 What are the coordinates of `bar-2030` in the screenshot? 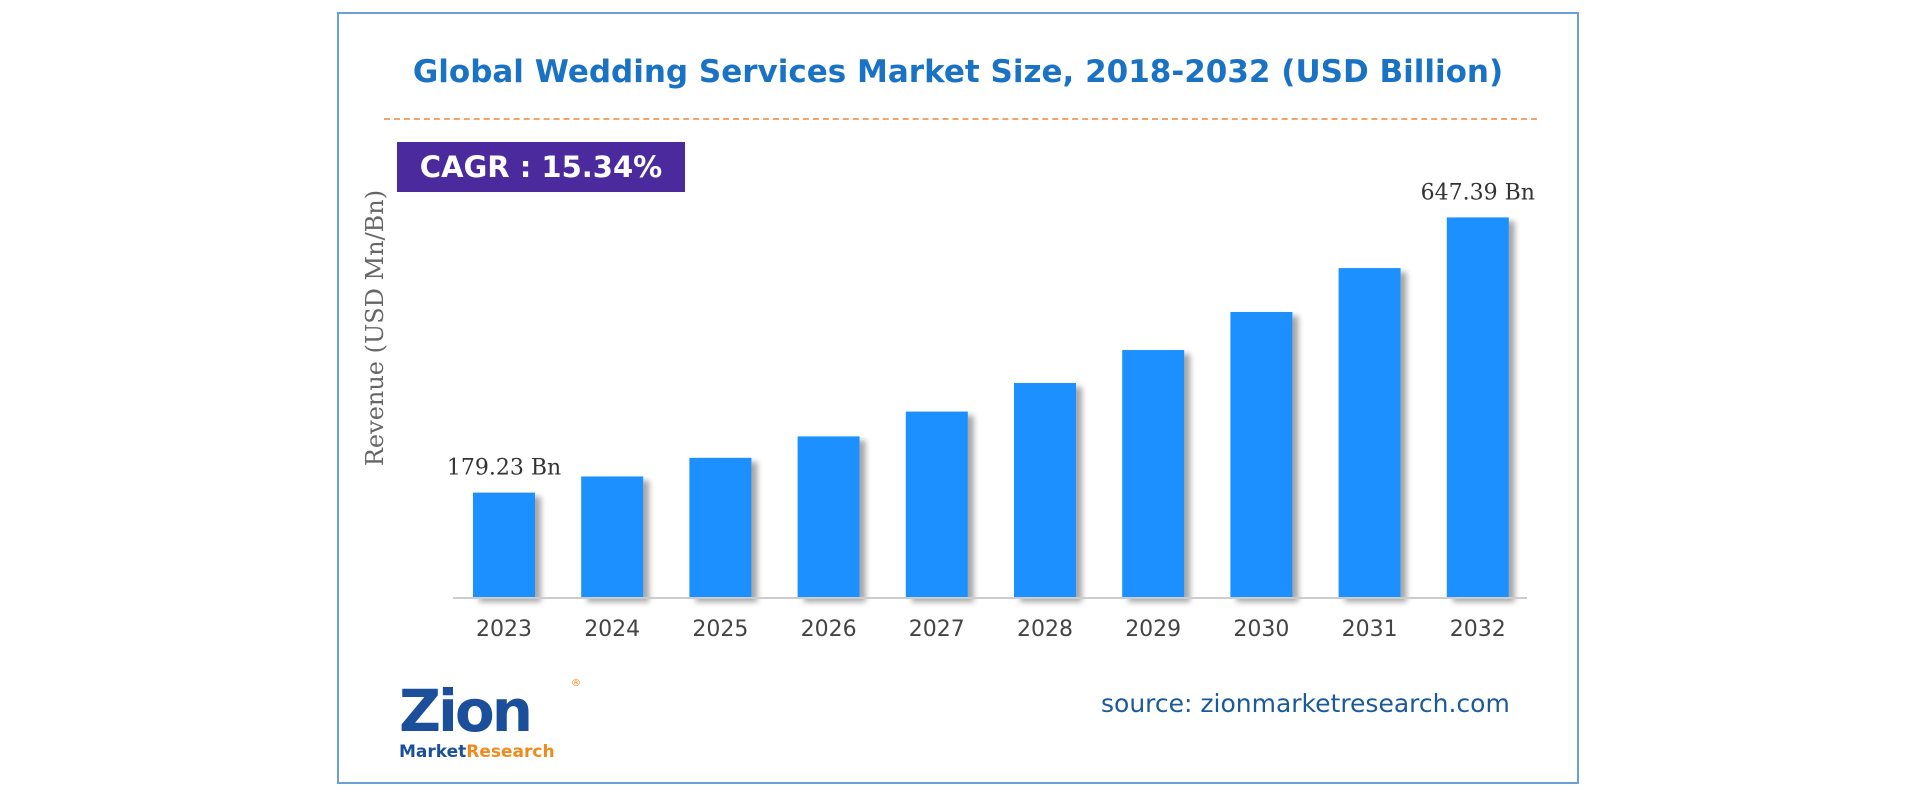 It's located at (1261, 454).